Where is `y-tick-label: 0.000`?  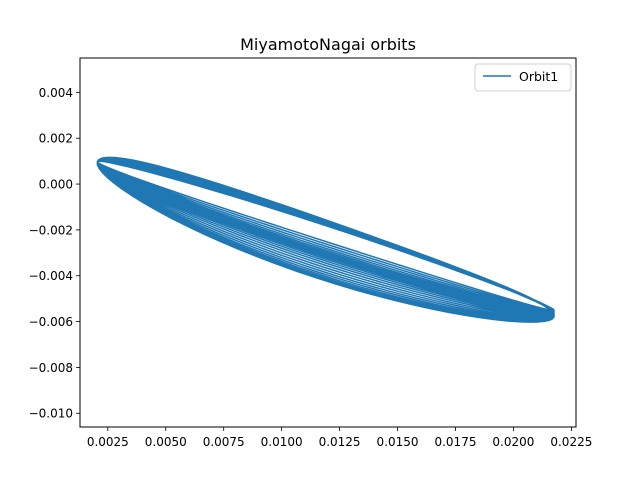 y-tick-label: 0.000 is located at coordinates (56, 185).